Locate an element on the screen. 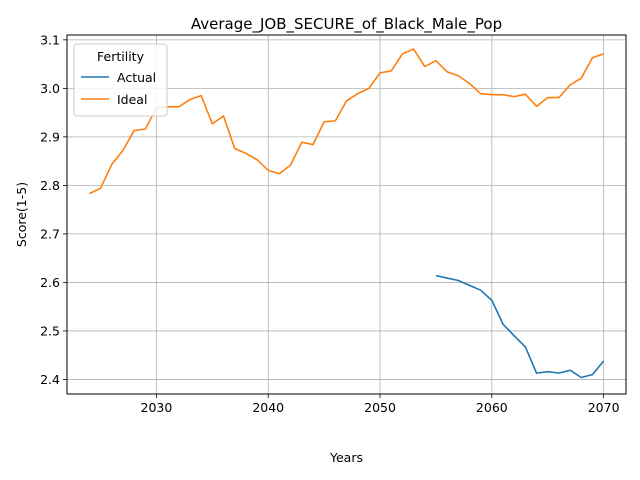  legend-label-ideal: Ideal is located at coordinates (132, 99).